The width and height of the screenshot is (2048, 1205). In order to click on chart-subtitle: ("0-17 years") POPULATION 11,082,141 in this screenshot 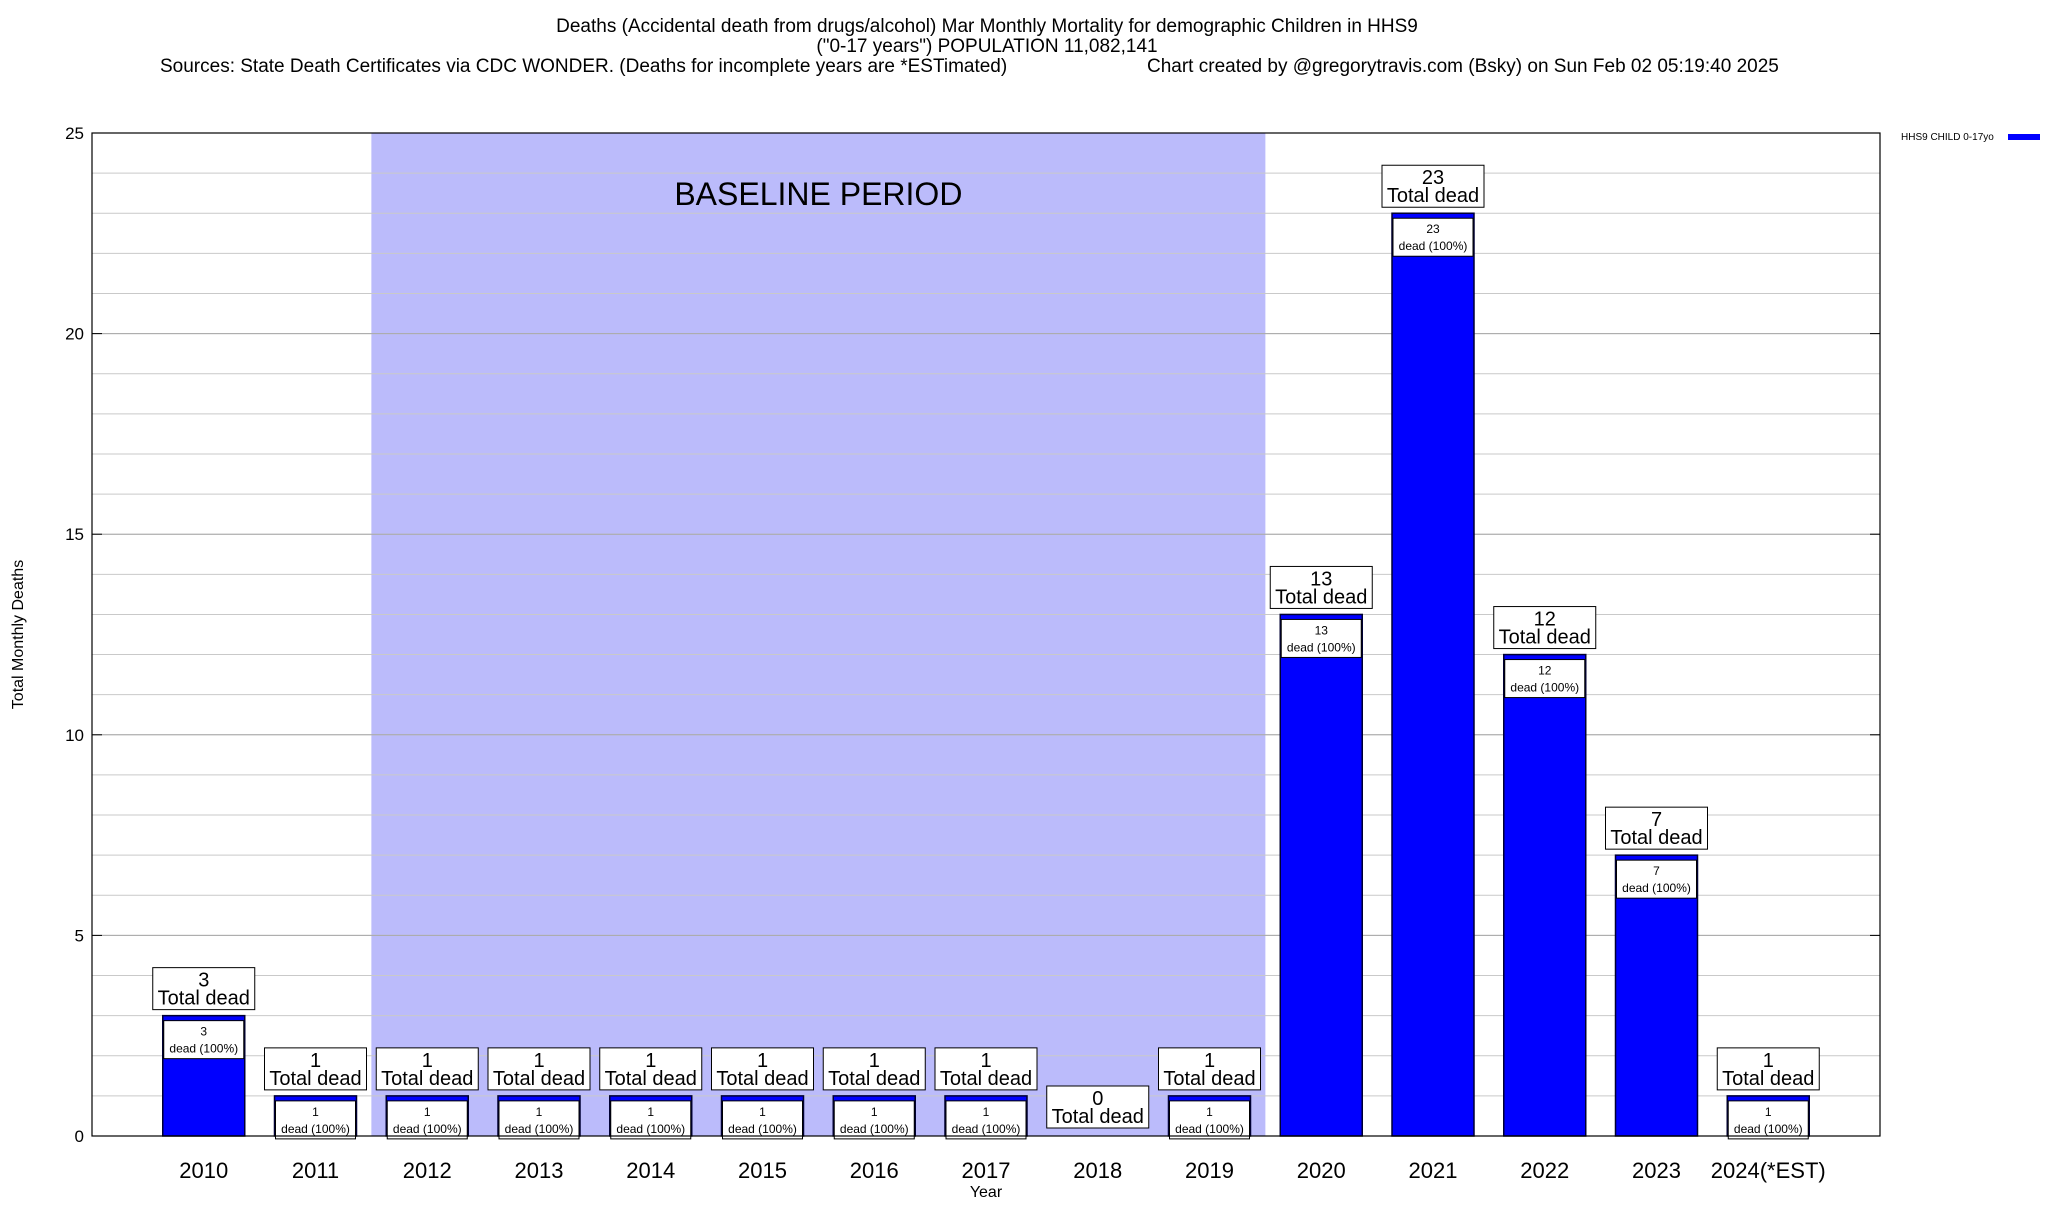, I will do `click(986, 46)`.